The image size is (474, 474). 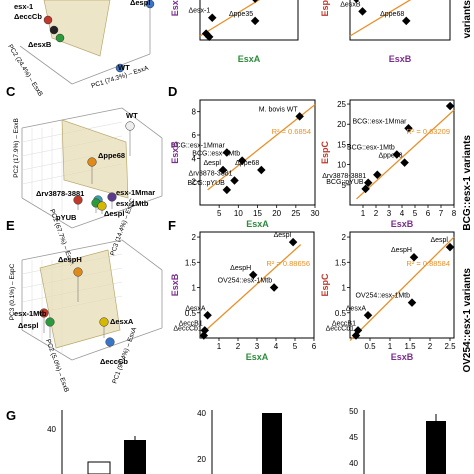 I want to click on scatter-d-left-point-label: BCG::esx-1Mmar, so click(x=198, y=146).